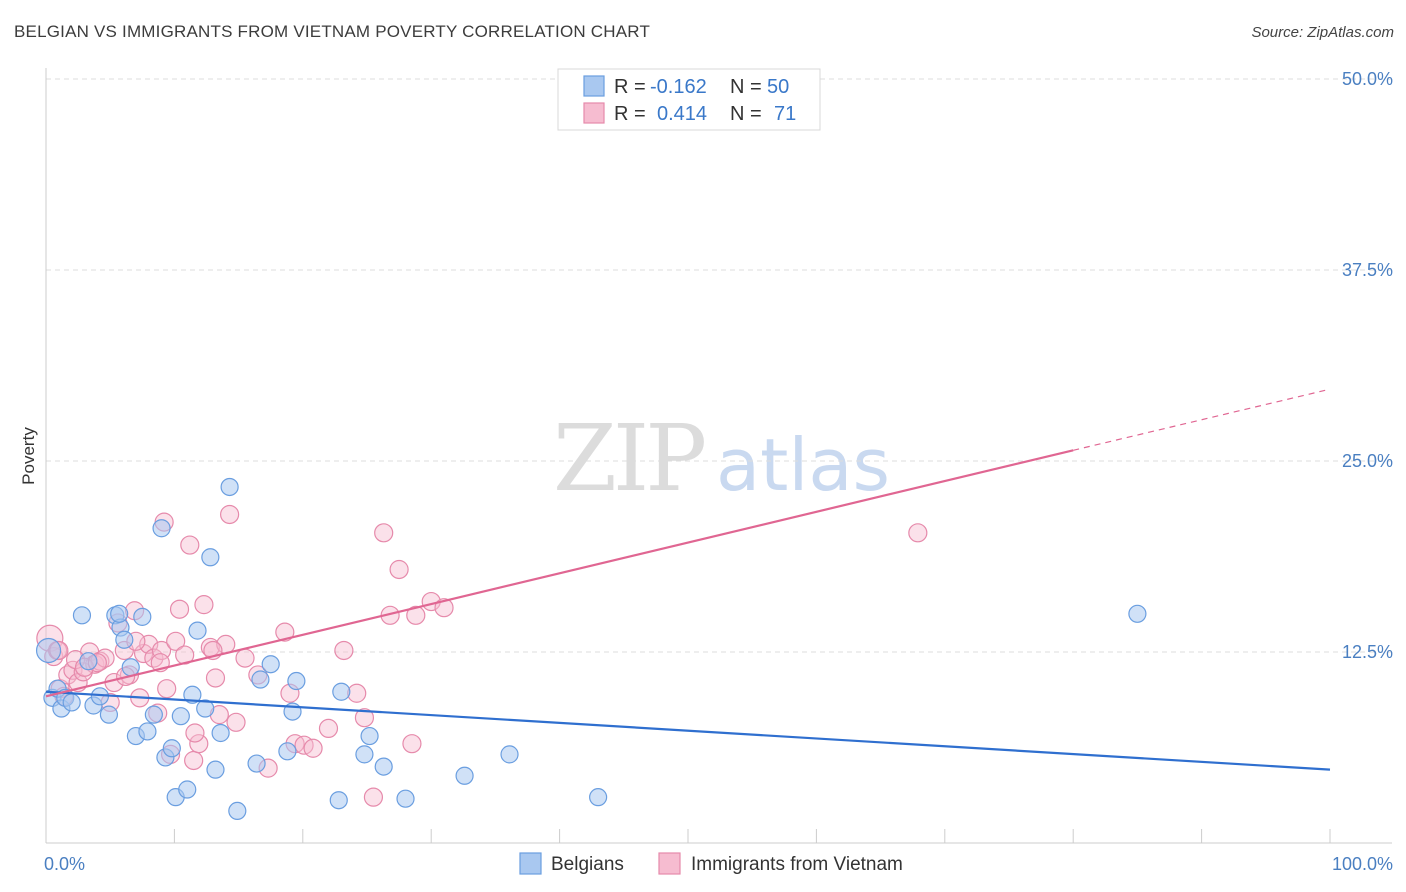 The image size is (1406, 892). What do you see at coordinates (689, 99) in the screenshot?
I see `stats-legend: R = -0.162 N = 50 R = 0.414 N = 71` at bounding box center [689, 99].